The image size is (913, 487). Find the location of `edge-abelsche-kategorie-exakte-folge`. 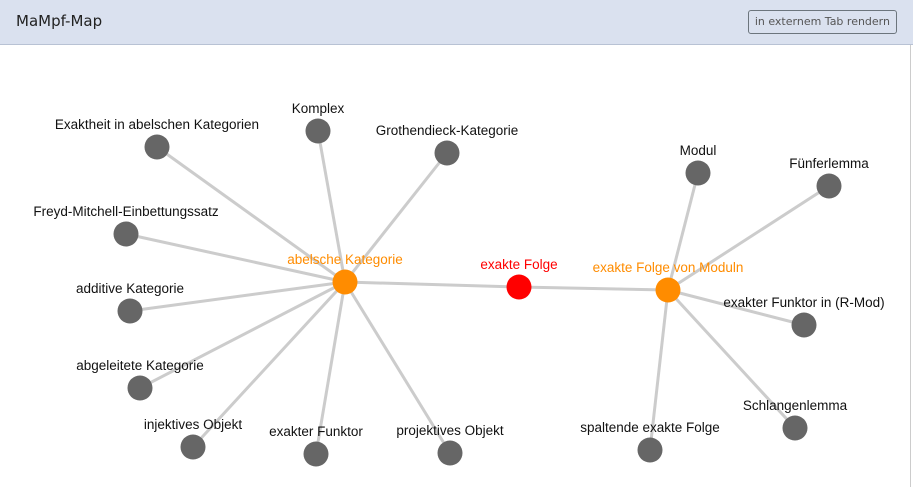

edge-abelsche-kategorie-exakte-folge is located at coordinates (432, 284).